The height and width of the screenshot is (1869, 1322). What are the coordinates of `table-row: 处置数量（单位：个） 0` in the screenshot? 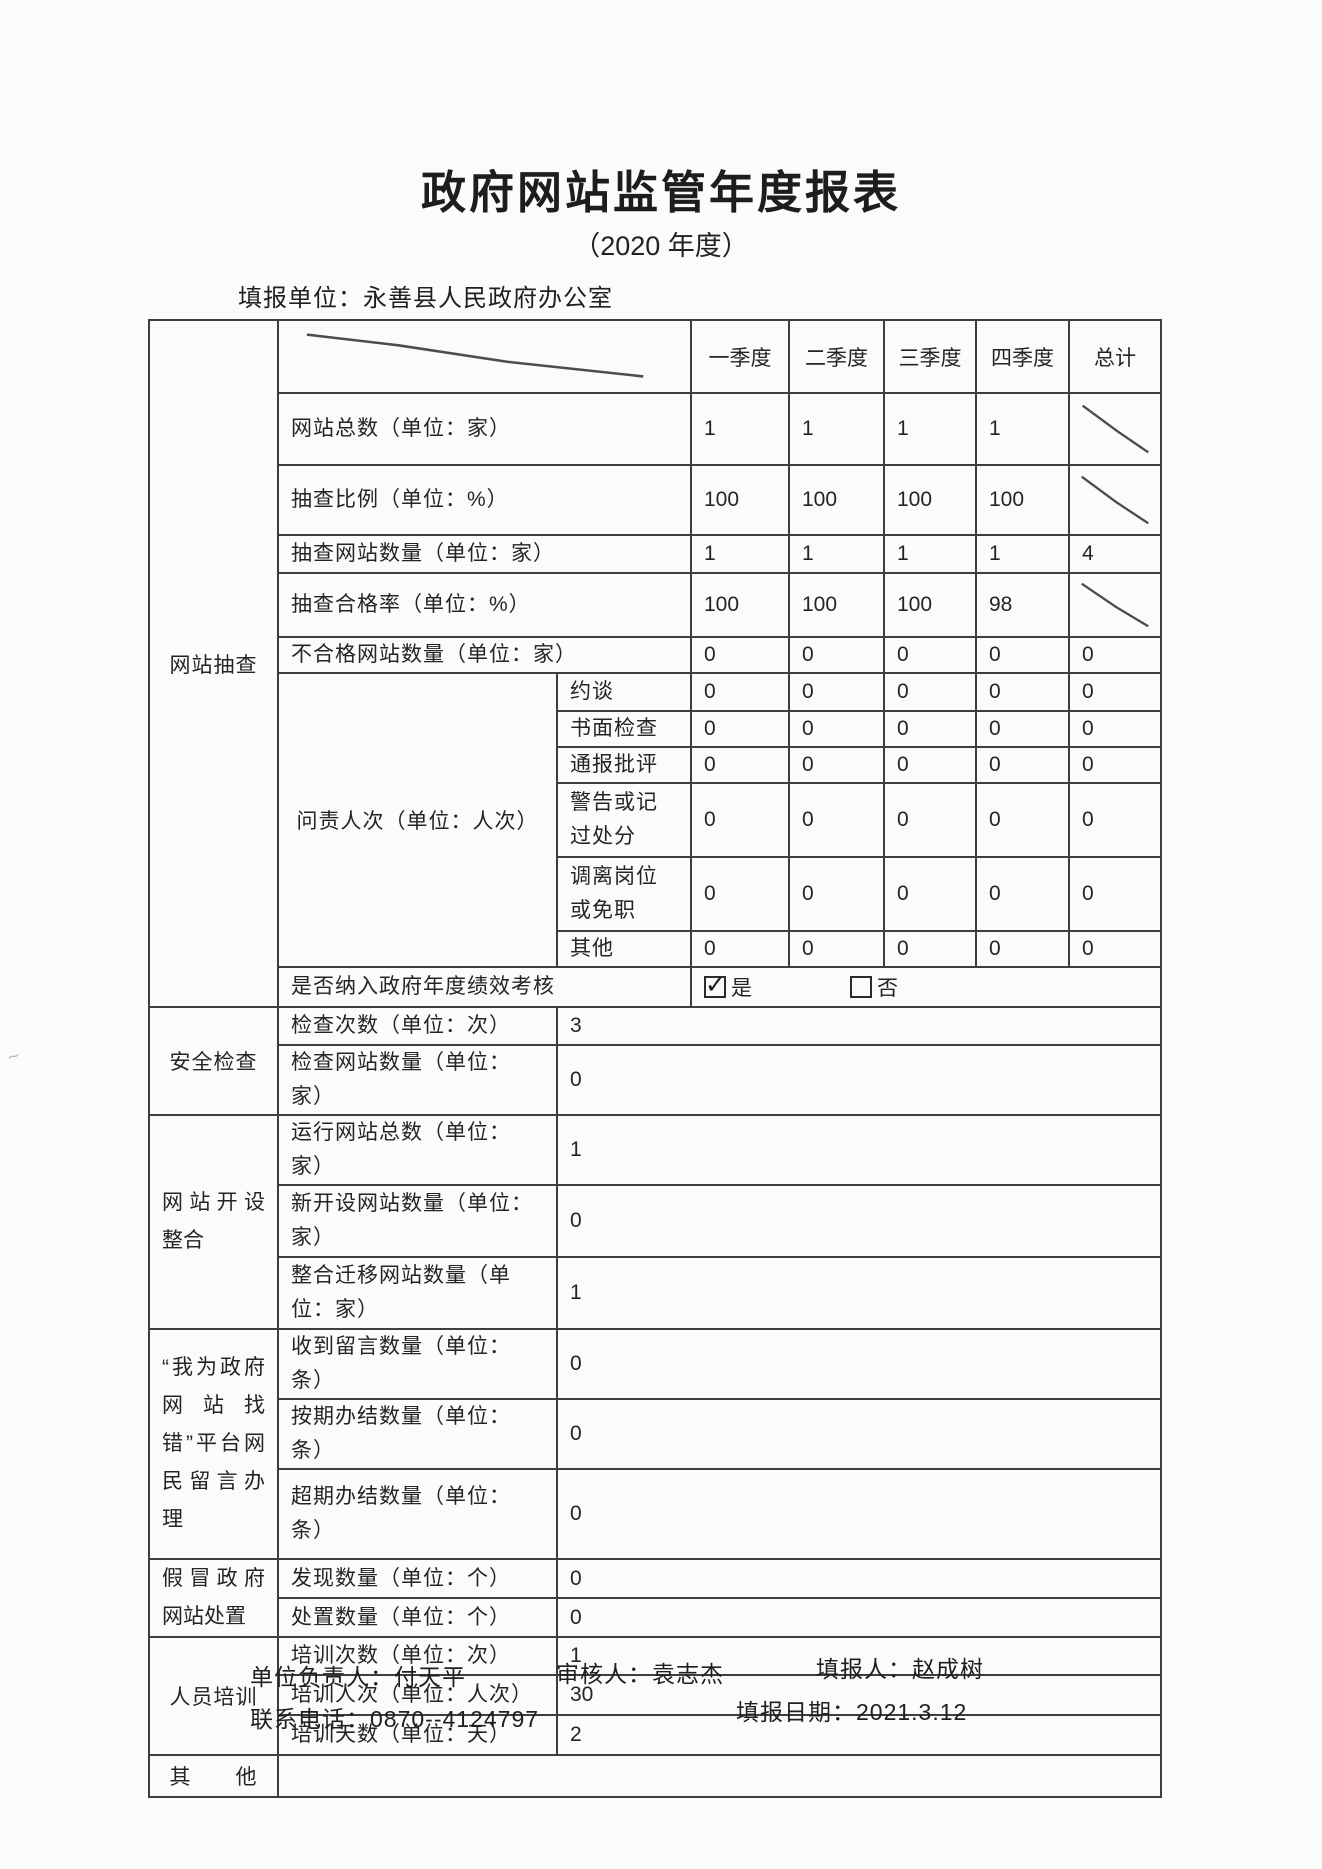 It's located at (655, 1617).